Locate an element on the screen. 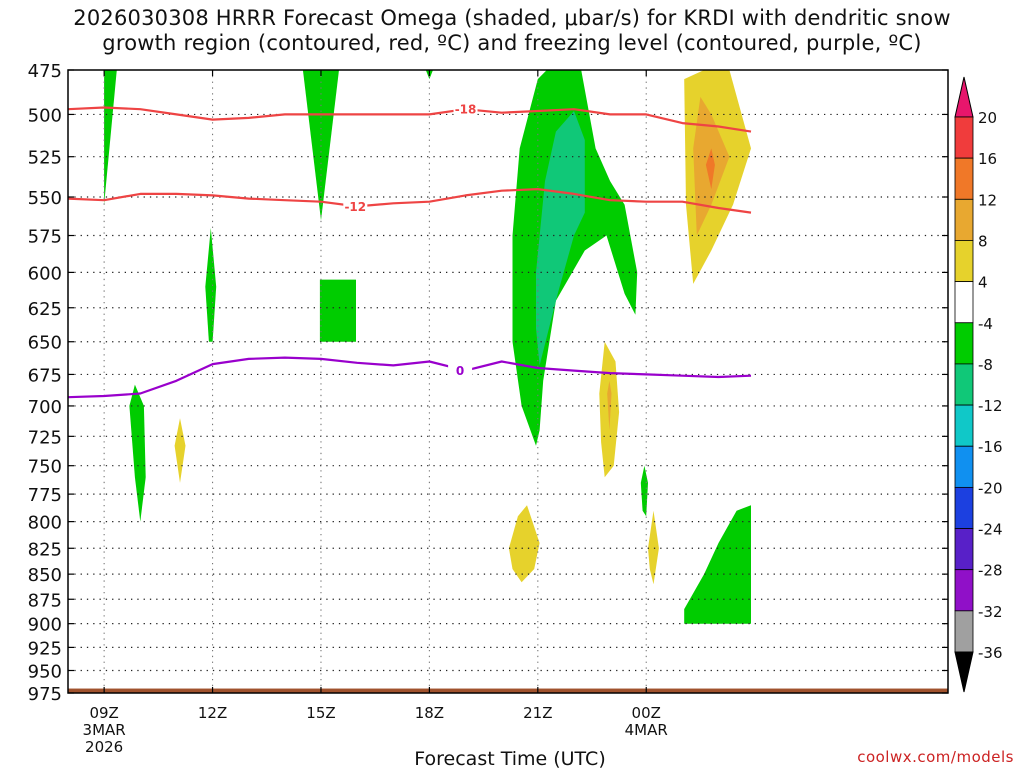 The image size is (1024, 768). x-tick-label-5-0: 00Z is located at coordinates (646, 713).